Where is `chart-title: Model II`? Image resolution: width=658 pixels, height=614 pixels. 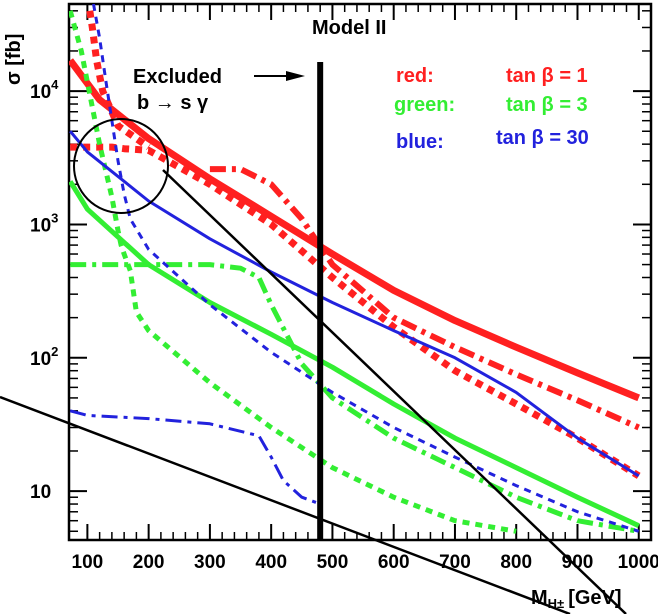
chart-title: Model II is located at coordinates (349, 28).